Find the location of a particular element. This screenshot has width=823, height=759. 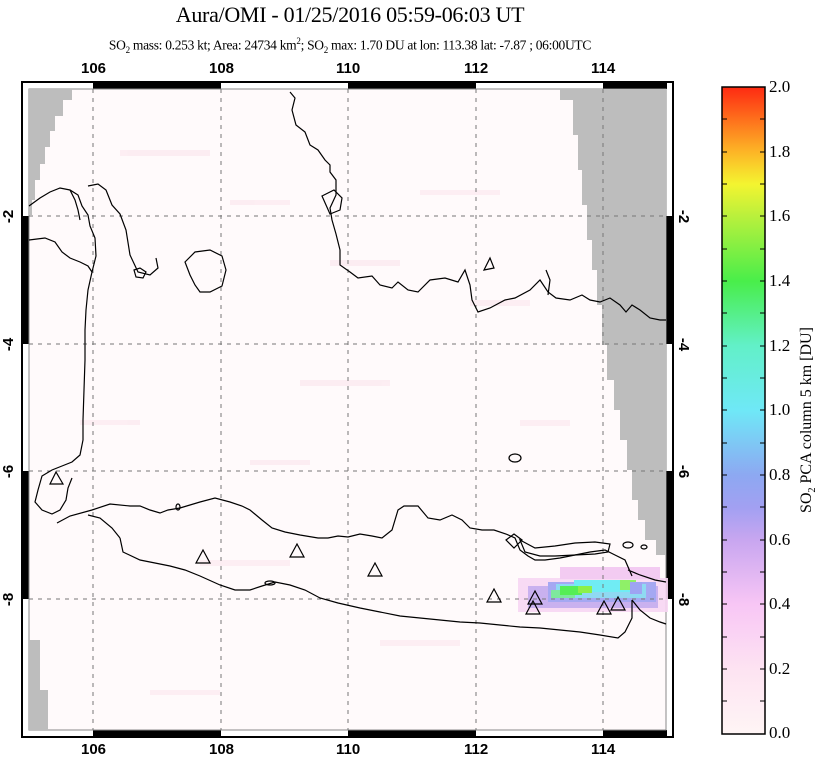

subtitle-sub2: 2 is located at coordinates (326, 50).